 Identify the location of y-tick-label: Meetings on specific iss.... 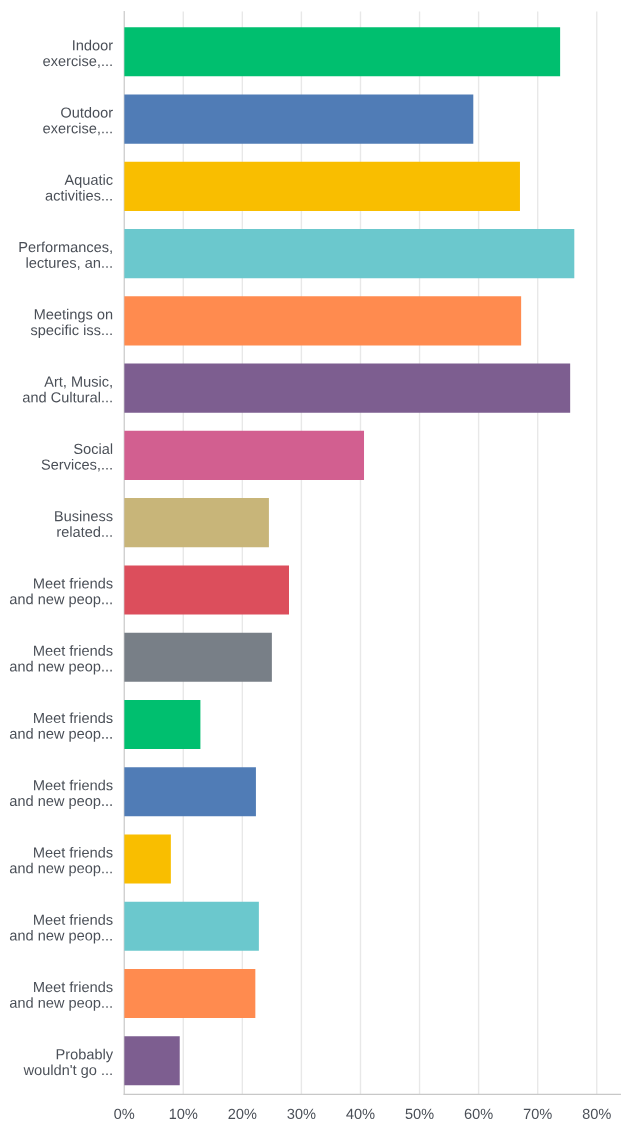
(71, 323).